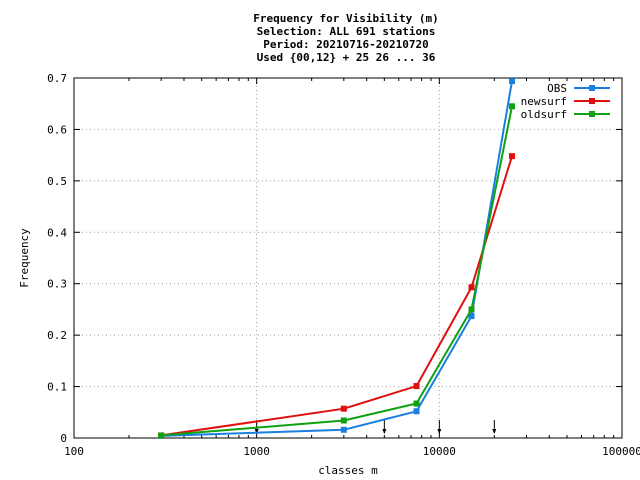 Image resolution: width=640 pixels, height=480 pixels. I want to click on class-marker-arrows, so click(375, 427).